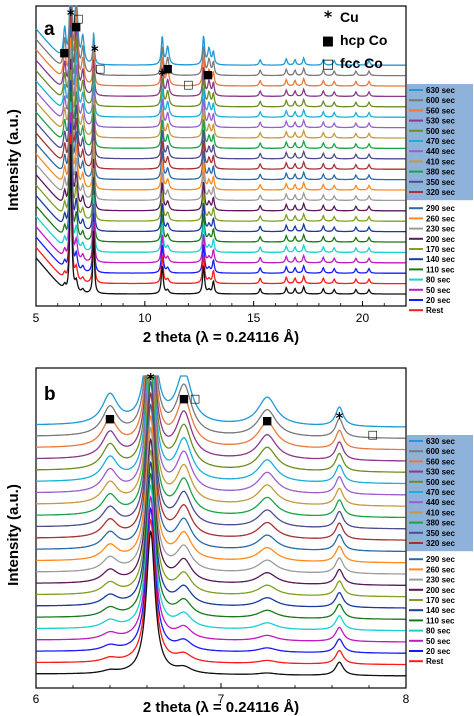  Describe the element at coordinates (13, 535) in the screenshot. I see `panel-b-ylabel: Intensity (a.u.)` at that location.